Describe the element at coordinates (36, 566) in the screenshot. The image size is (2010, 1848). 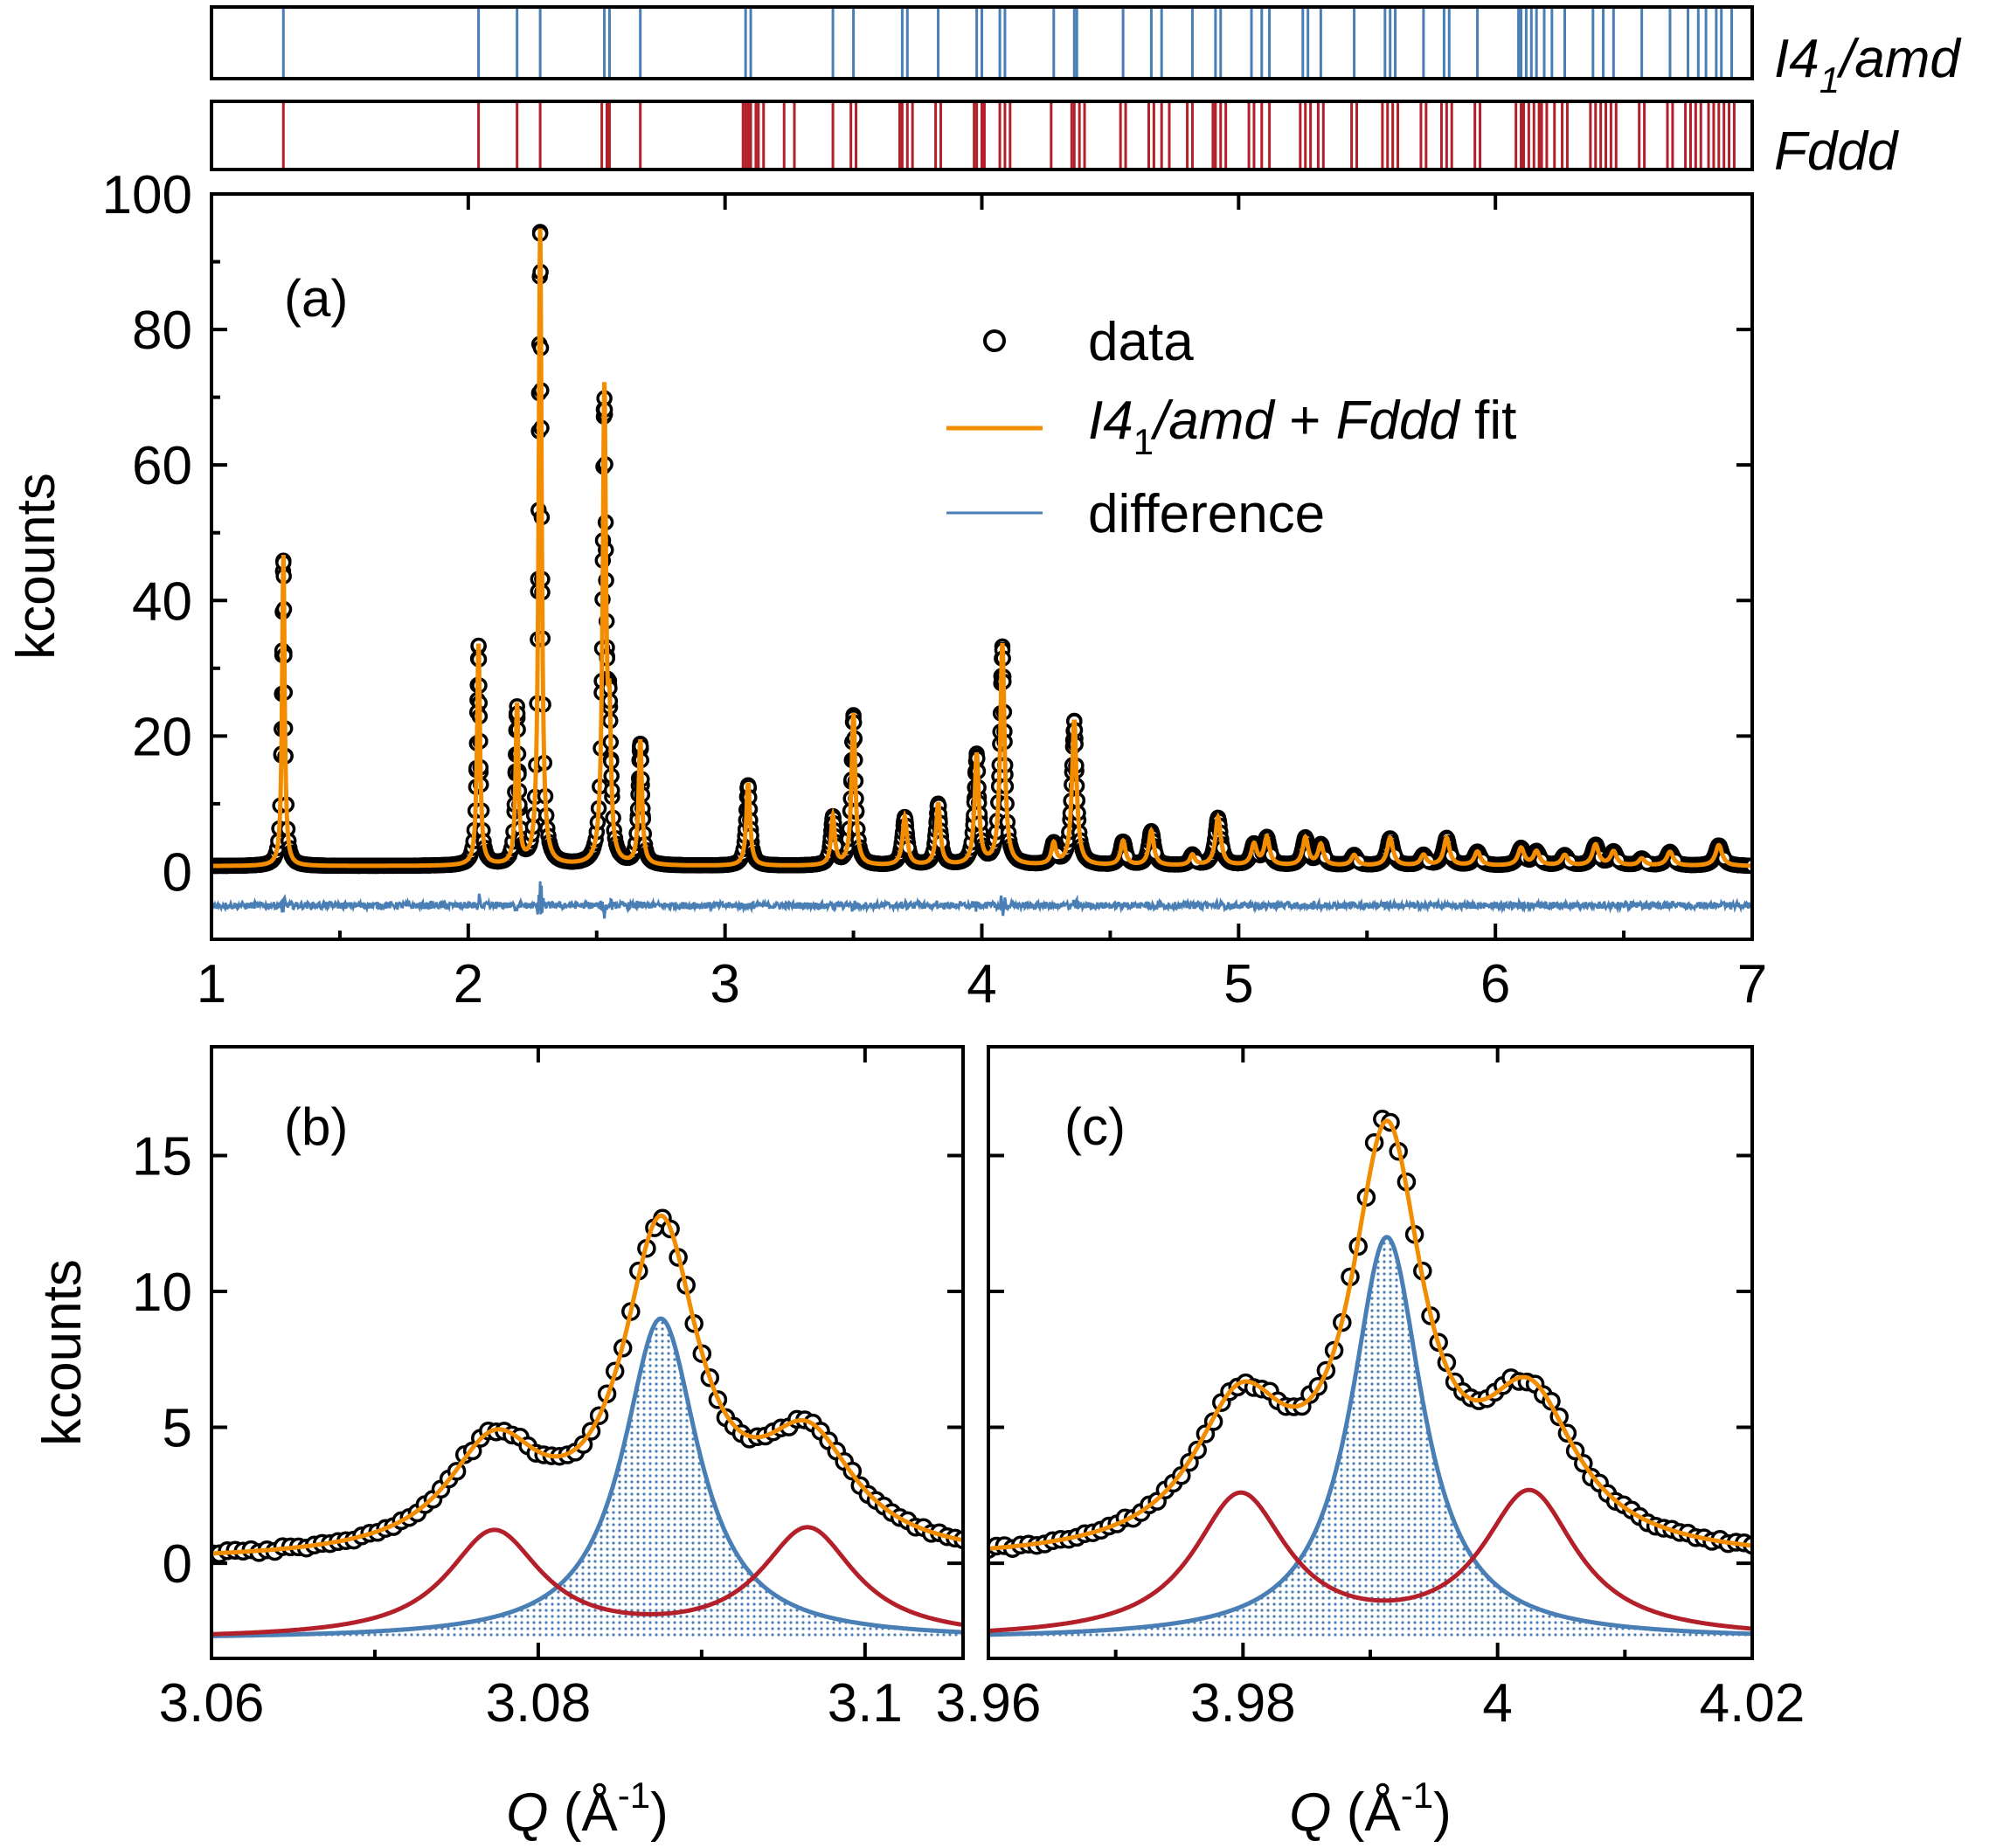
I see `panel-a-ylabel: kcounts` at that location.